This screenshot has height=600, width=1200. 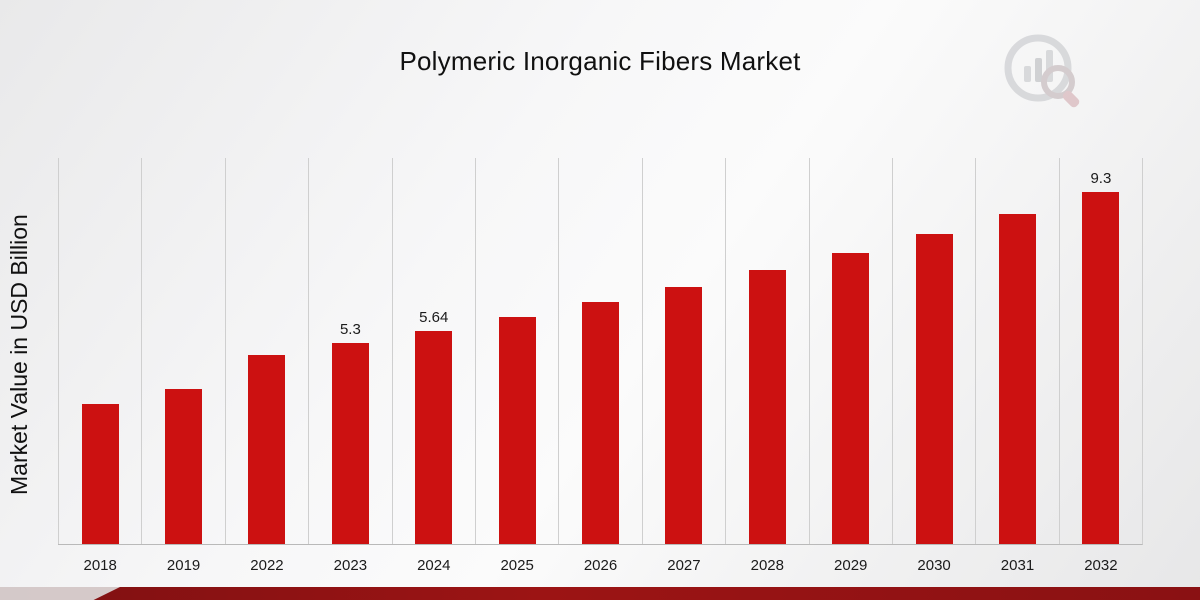 I want to click on market-research-logo-icon, so click(x=1042, y=71).